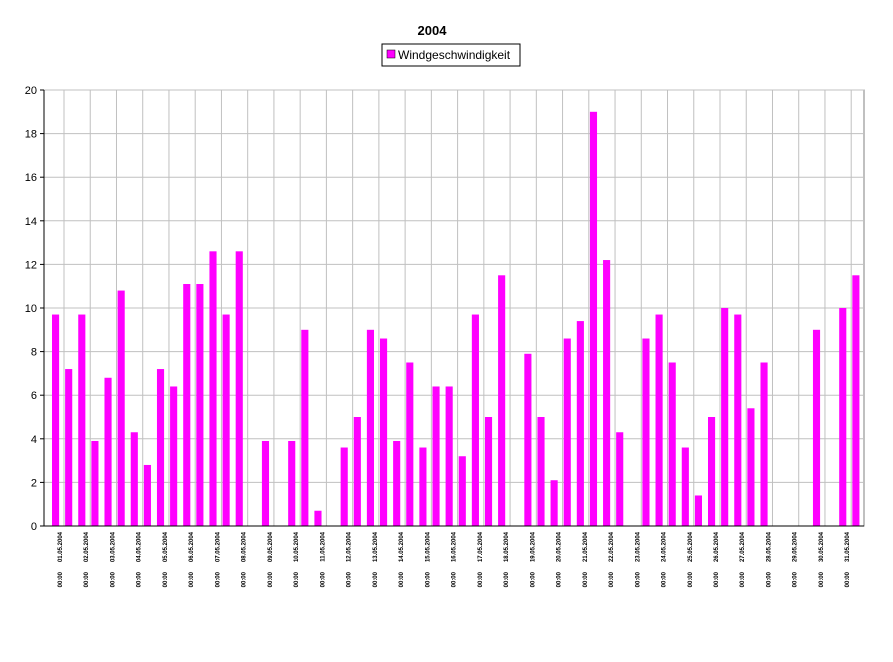 Image resolution: width=893 pixels, height=662 pixels. I want to click on x-tick-label: 07.05.2004 00:00, so click(218, 559).